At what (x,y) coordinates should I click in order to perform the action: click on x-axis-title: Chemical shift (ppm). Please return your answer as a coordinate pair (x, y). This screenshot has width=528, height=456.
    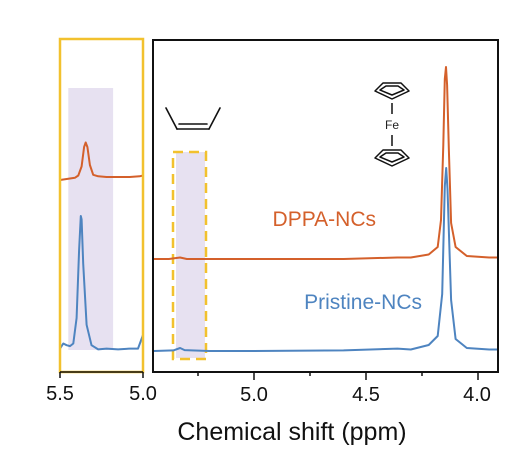
    Looking at the image, I should click on (291, 432).